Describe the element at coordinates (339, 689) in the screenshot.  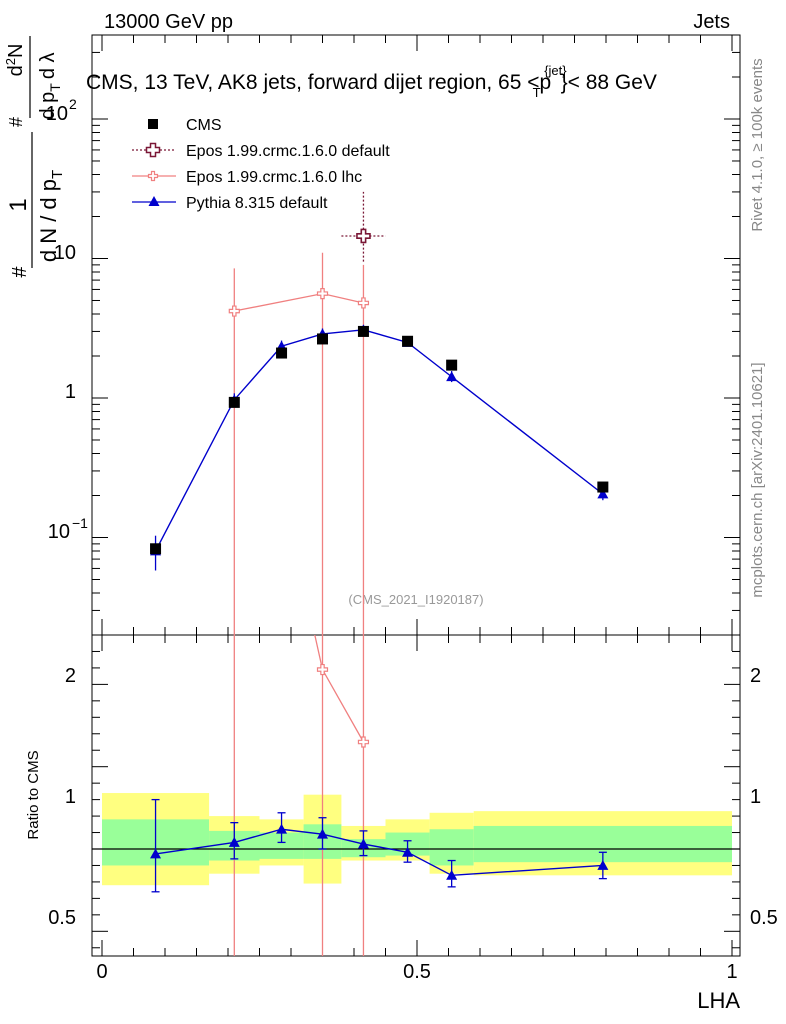
I see `epos-lhc-ratio-line` at that location.